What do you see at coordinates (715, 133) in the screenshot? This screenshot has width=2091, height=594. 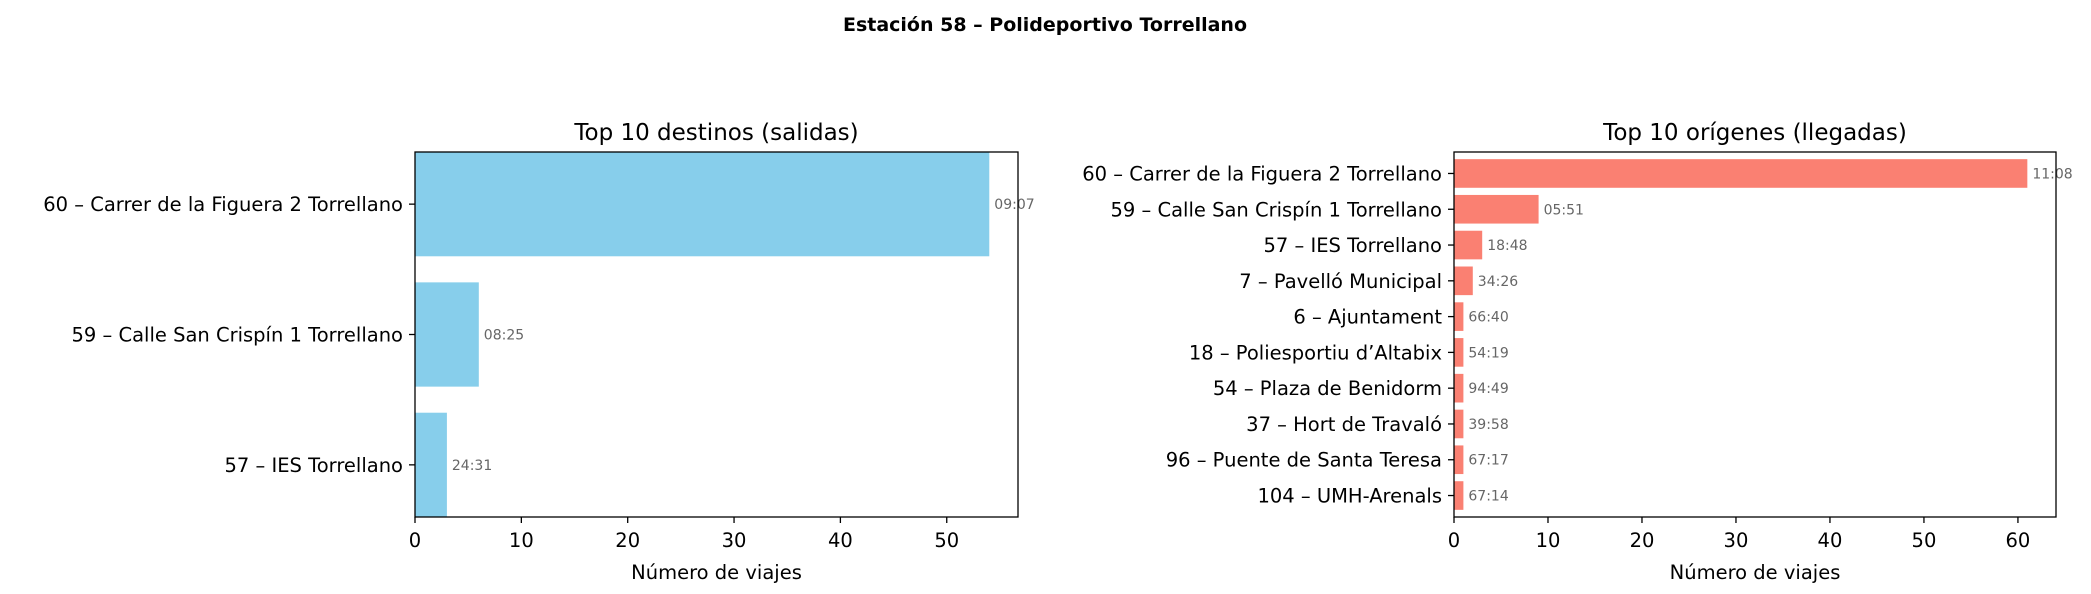 I see `chart-title: Top 10 destinos (salidas)` at bounding box center [715, 133].